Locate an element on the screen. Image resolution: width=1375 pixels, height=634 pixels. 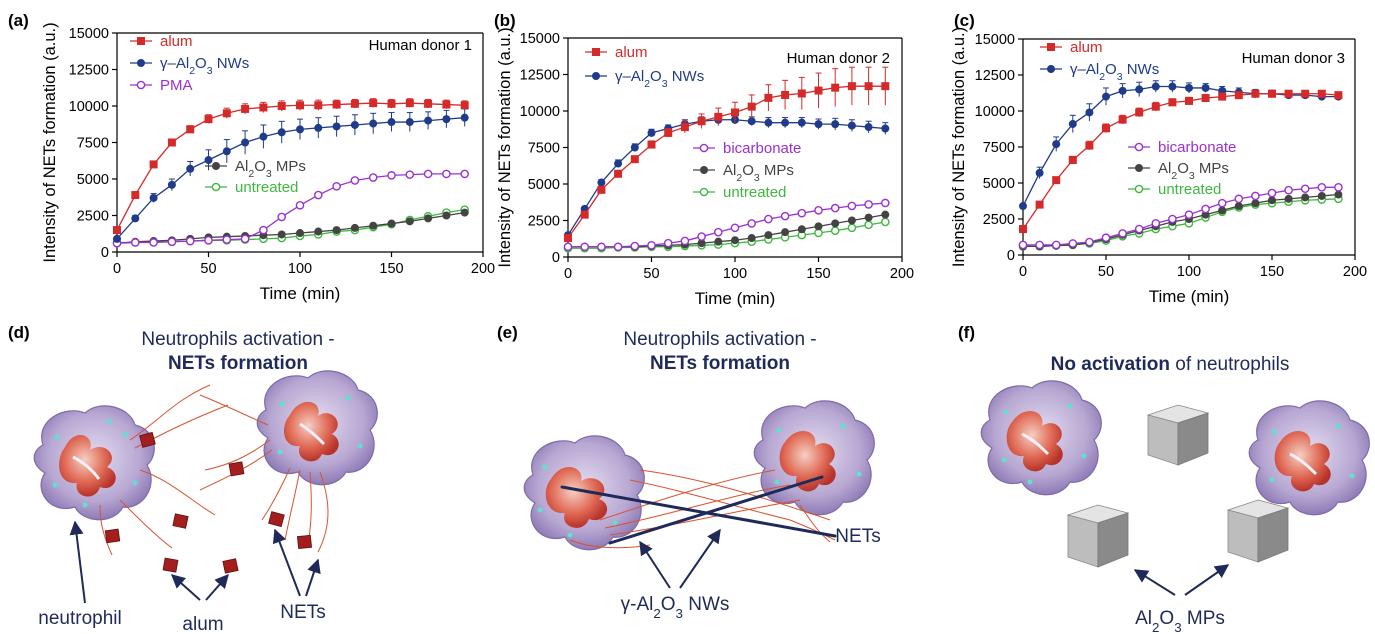
y-tick-label: 0 is located at coordinates (105, 253).